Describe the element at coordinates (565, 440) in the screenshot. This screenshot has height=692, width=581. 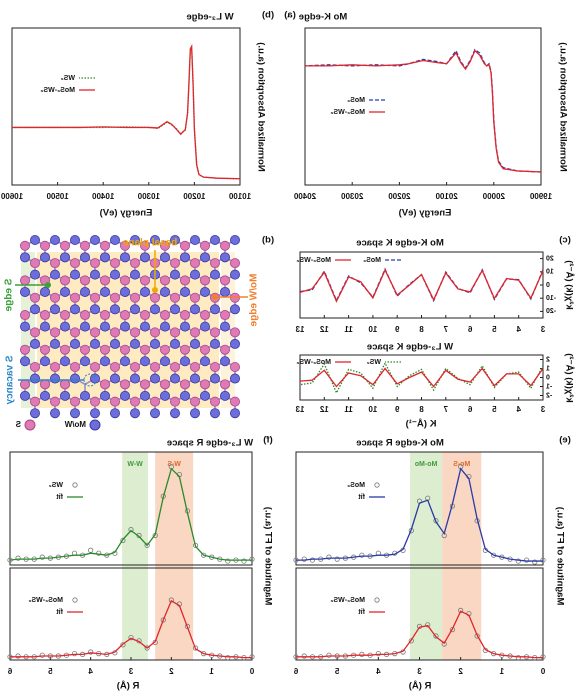
I see `panel-label: (e)` at that location.